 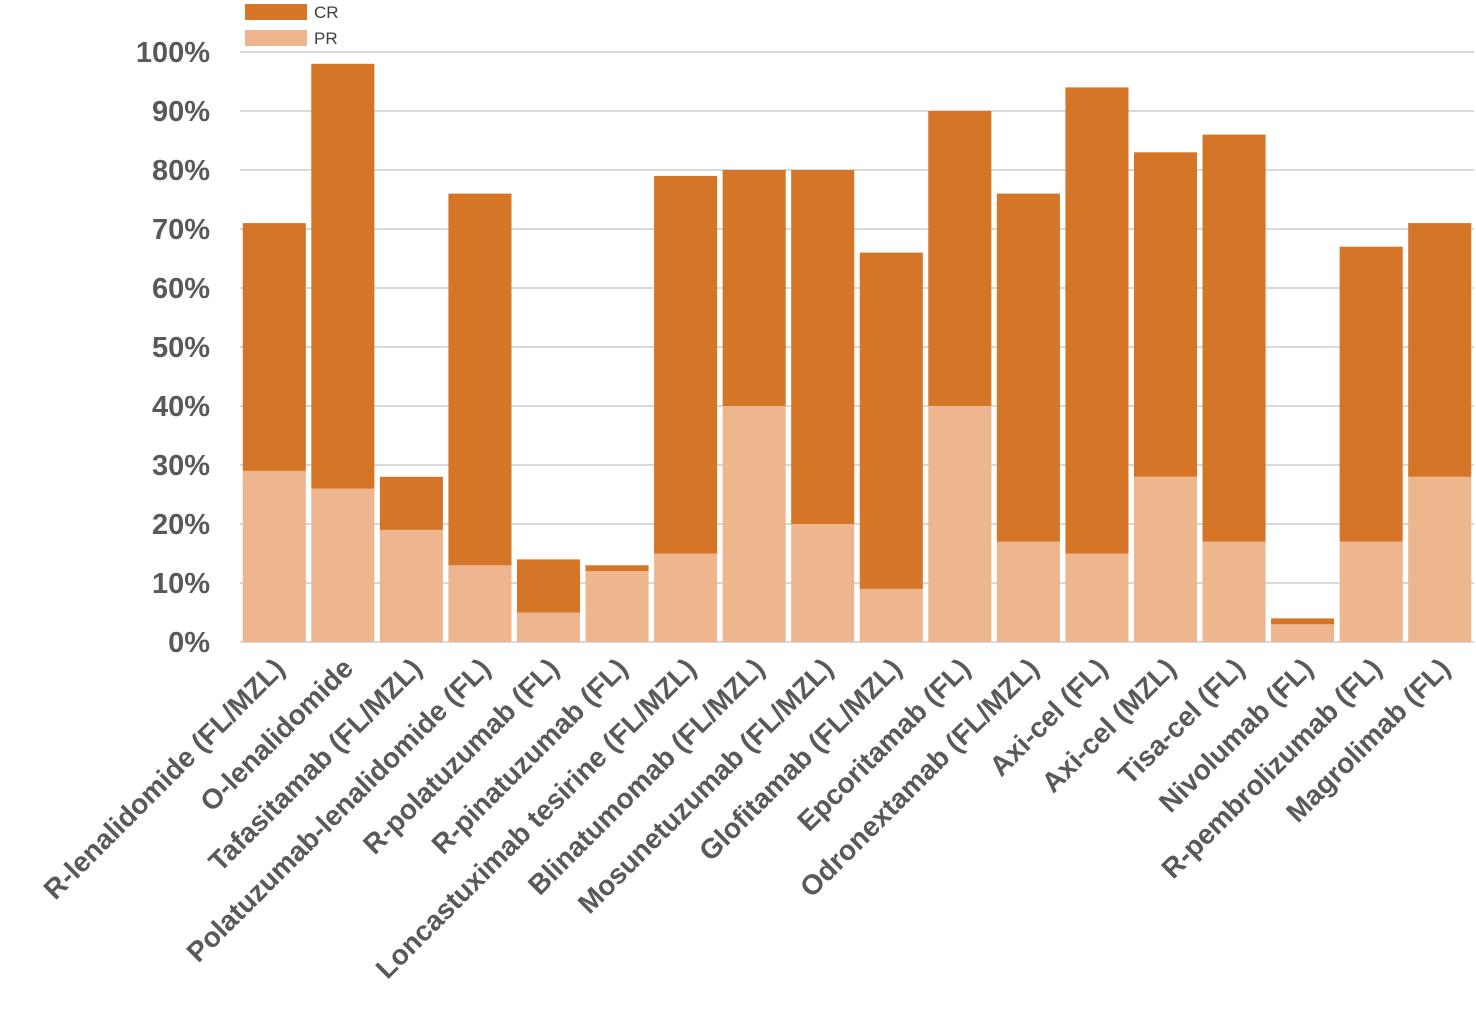 I want to click on y-tick-label: 50%, so click(x=181, y=348).